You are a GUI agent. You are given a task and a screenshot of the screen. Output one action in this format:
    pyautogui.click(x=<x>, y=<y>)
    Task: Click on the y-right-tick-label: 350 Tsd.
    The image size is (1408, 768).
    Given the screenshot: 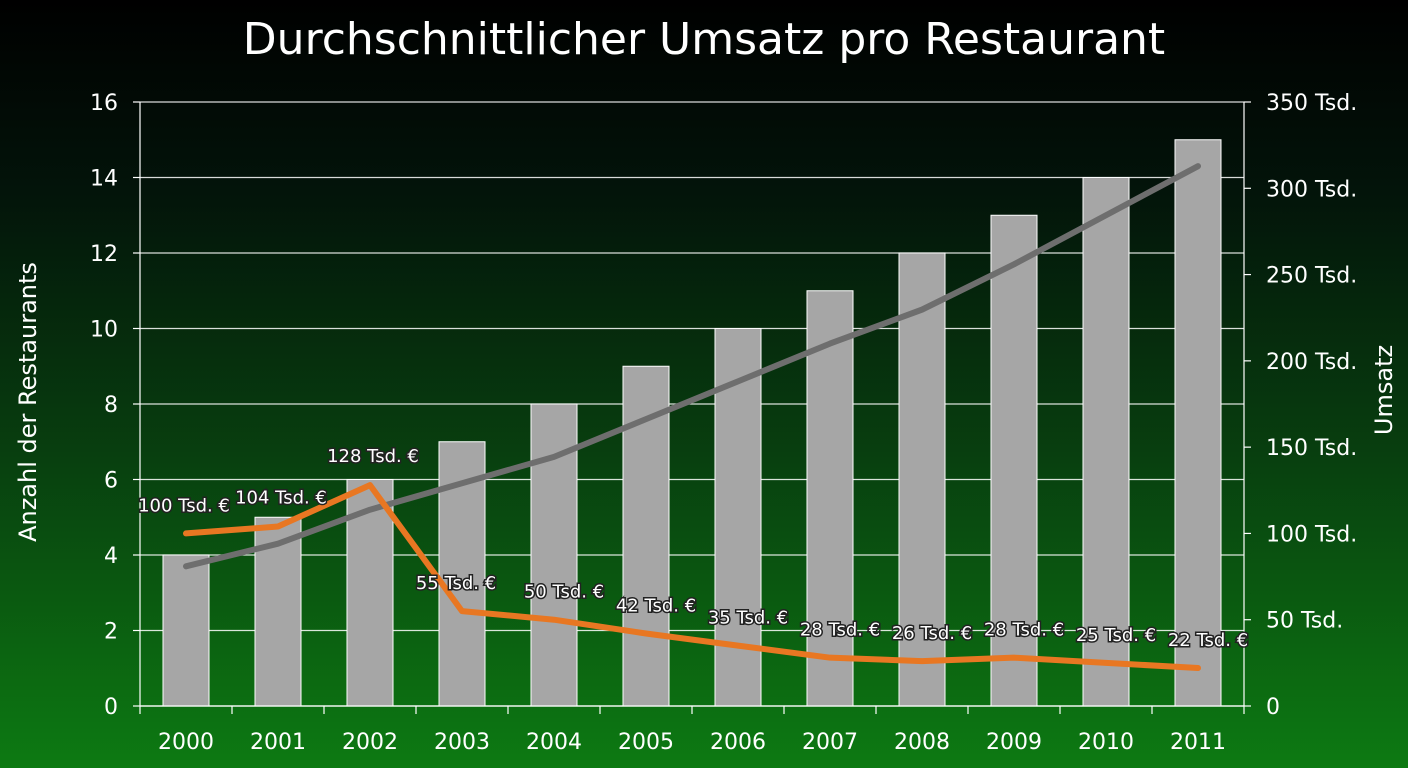 What is the action you would take?
    pyautogui.click(x=1311, y=103)
    